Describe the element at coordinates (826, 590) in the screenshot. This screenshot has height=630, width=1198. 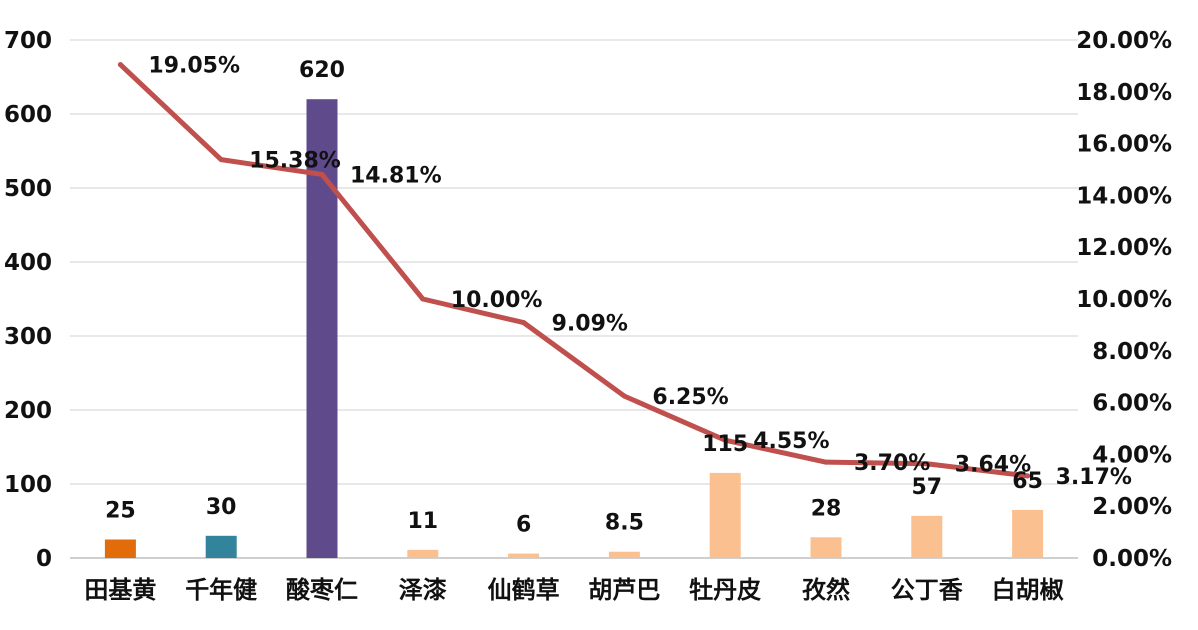
I see `category-label: 孜然` at that location.